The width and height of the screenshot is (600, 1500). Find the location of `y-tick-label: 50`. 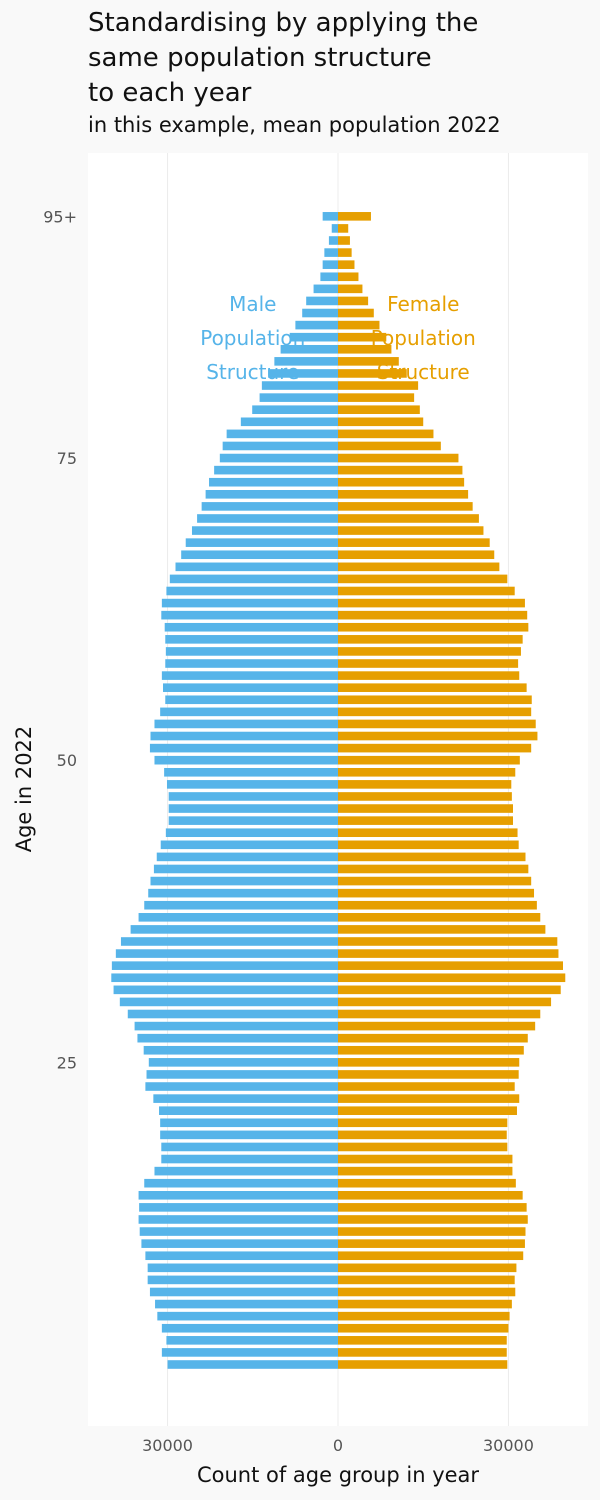

y-tick-label: 50 is located at coordinates (67, 760).